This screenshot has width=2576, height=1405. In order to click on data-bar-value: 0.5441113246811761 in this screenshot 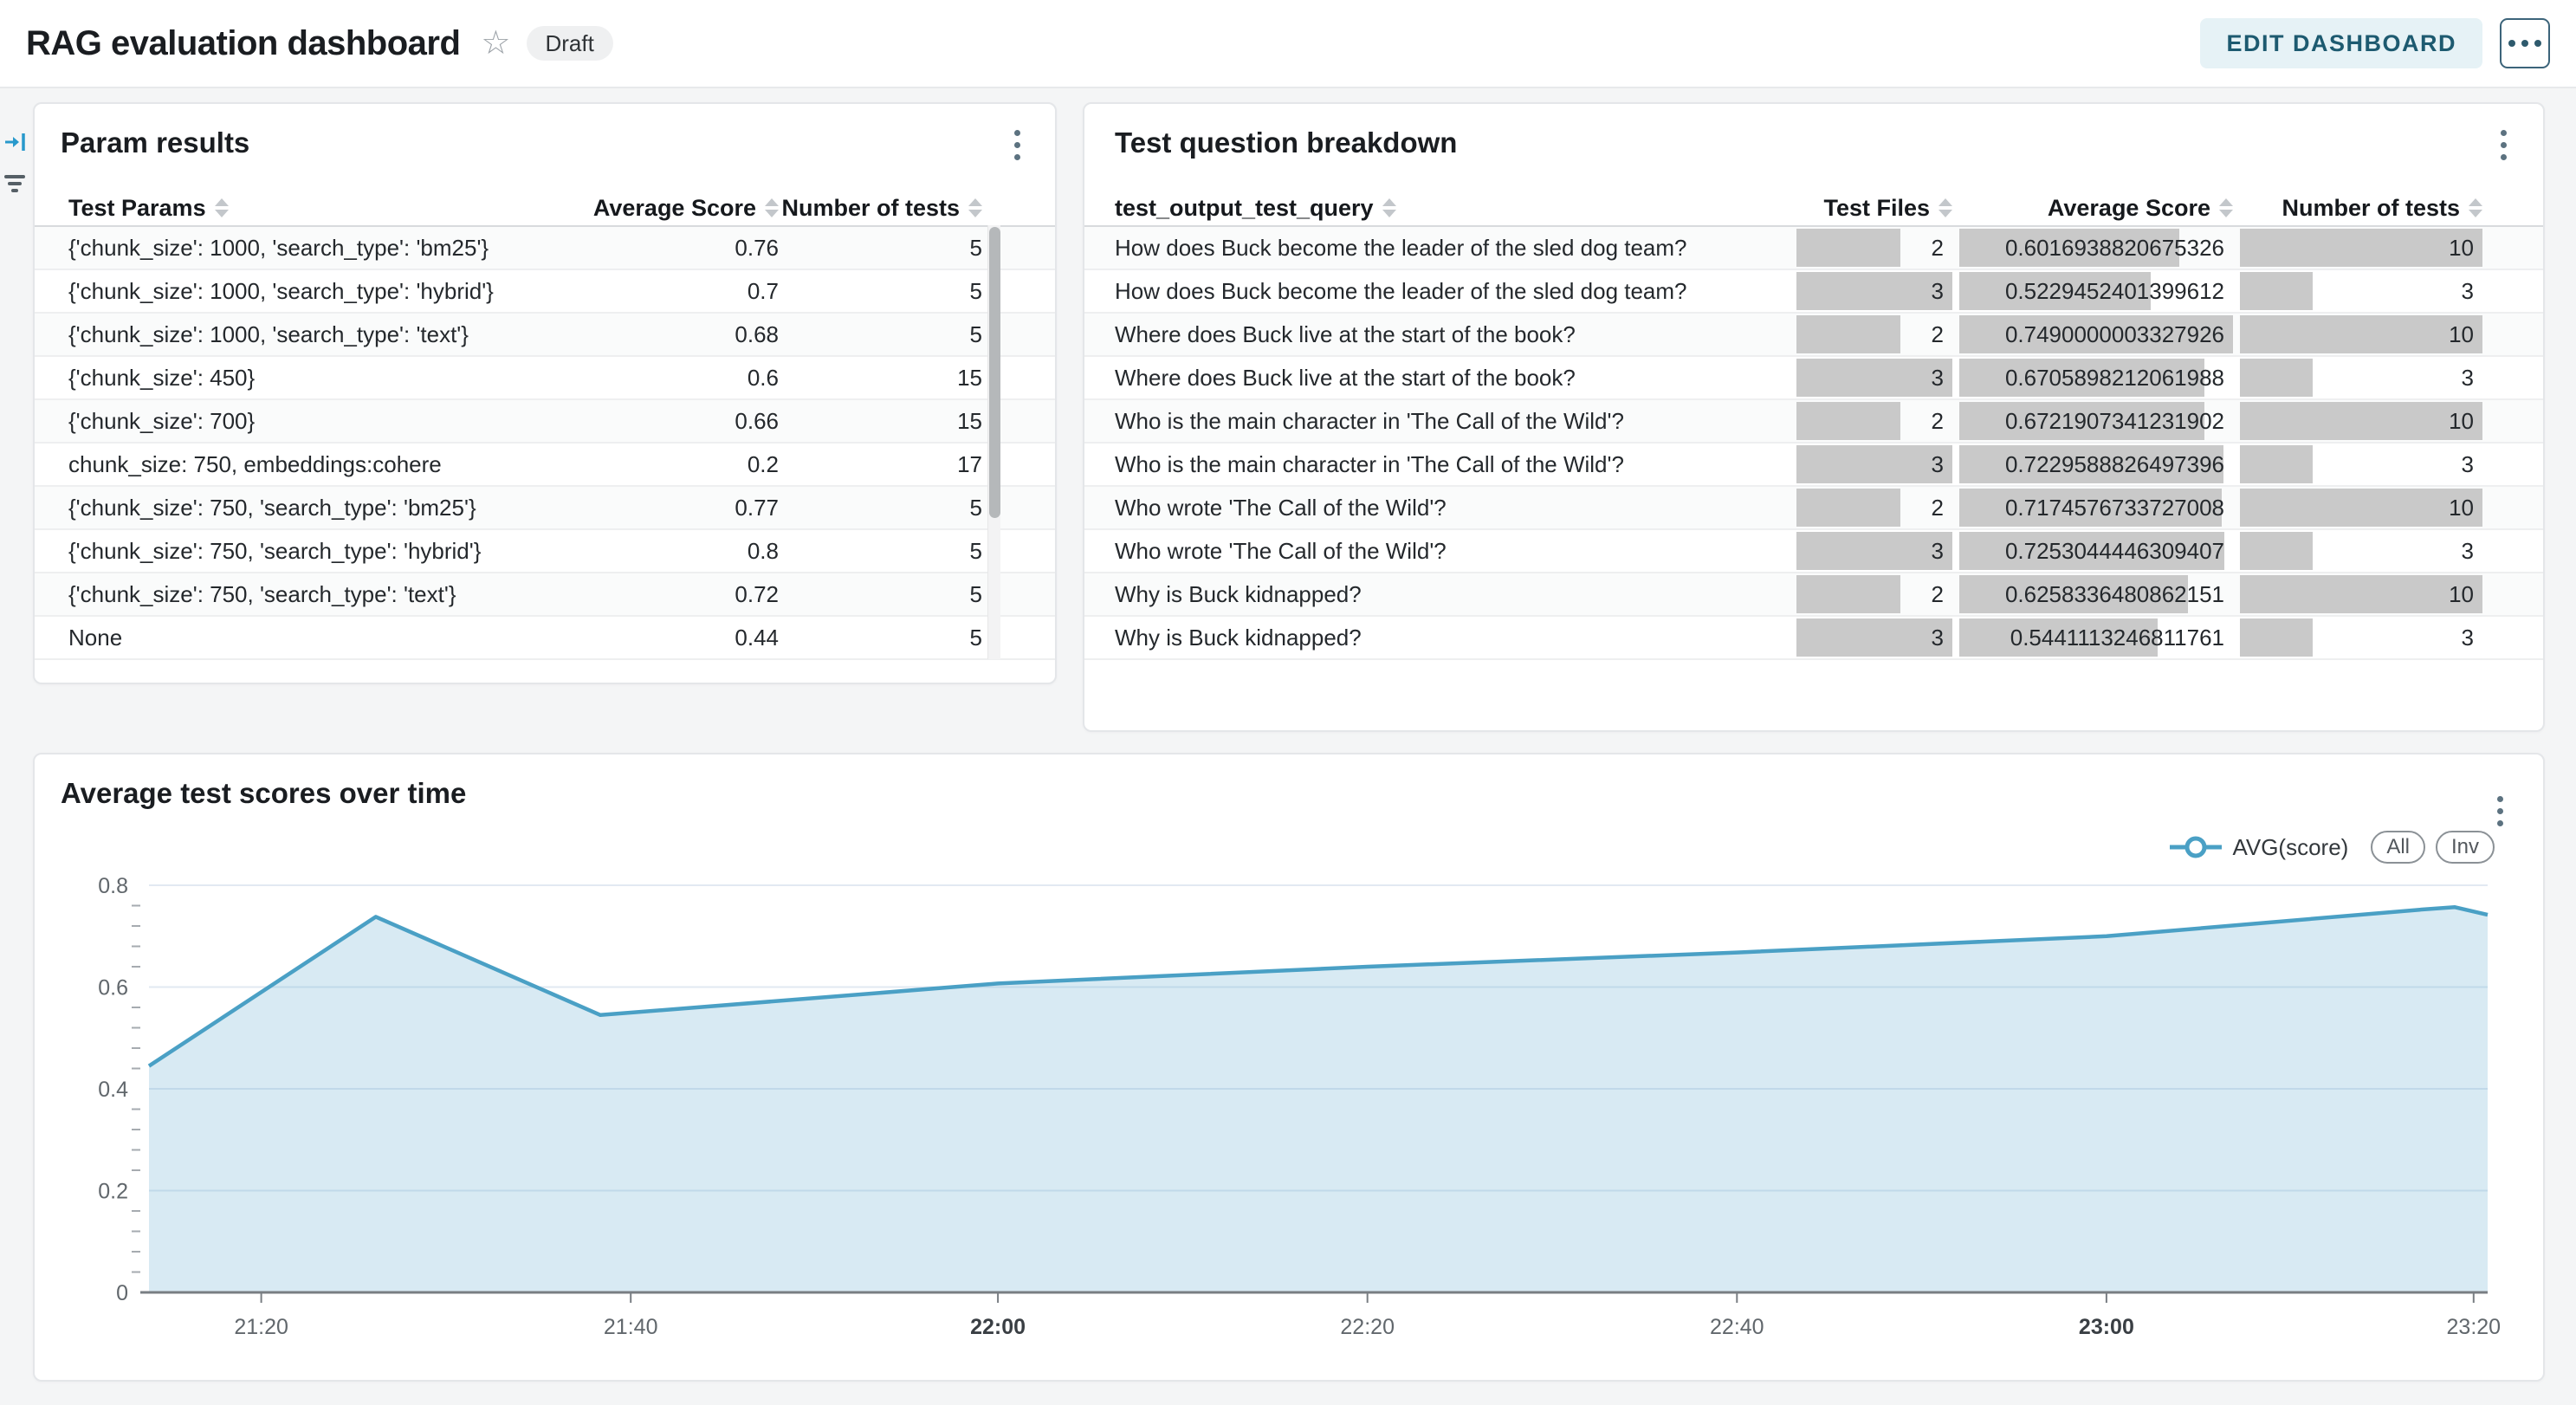, I will do `click(2117, 638)`.